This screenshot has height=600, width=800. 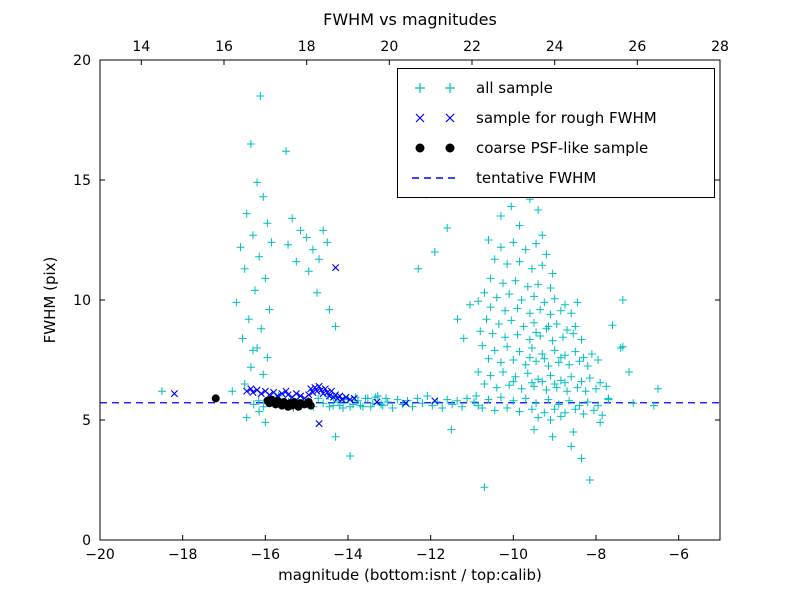 What do you see at coordinates (435, 118) in the screenshot?
I see `x-marker-icon` at bounding box center [435, 118].